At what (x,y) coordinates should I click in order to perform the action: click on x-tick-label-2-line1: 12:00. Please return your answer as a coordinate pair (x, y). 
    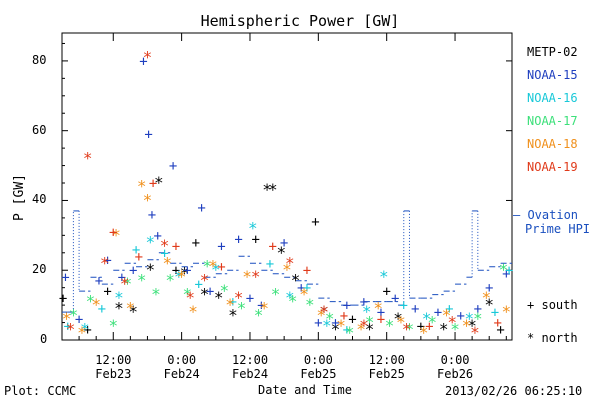
    Looking at the image, I should click on (250, 360).